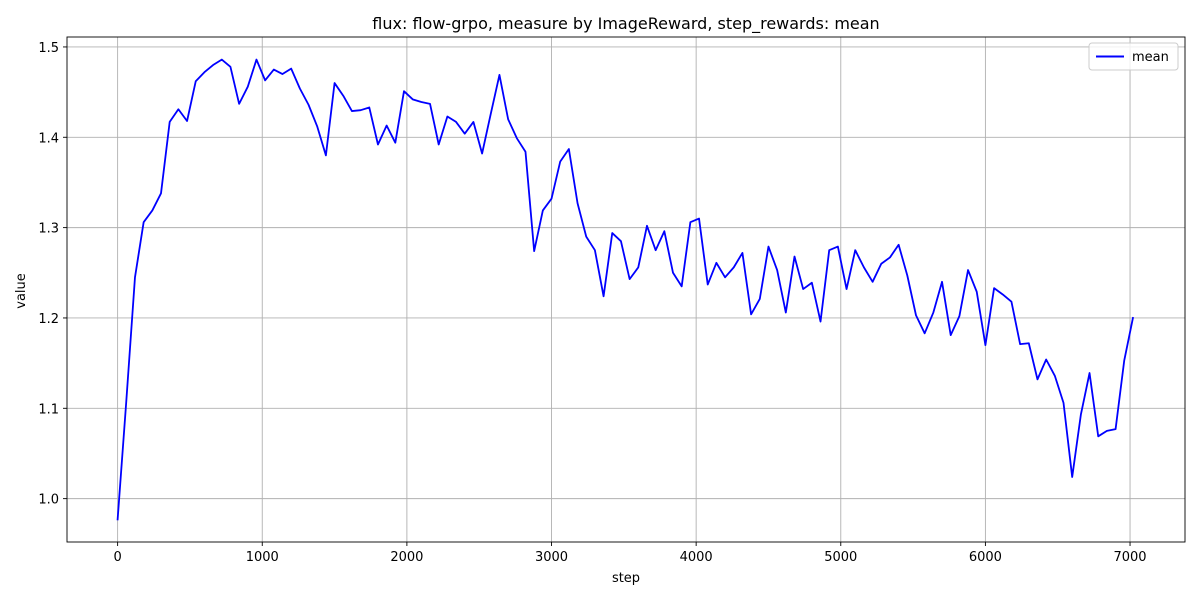  I want to click on x-tick-label: 1000, so click(262, 557).